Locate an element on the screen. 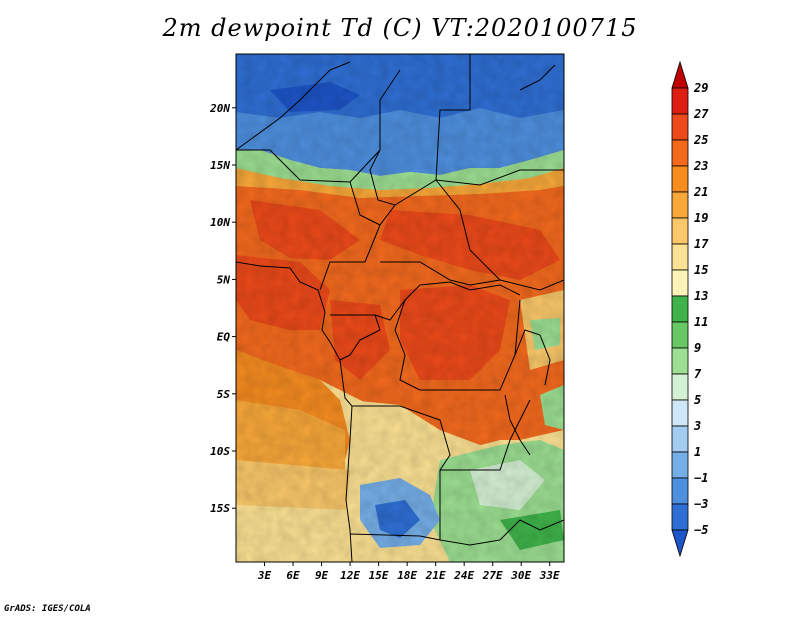 The image size is (800, 618). lon-tick-label: 6E is located at coordinates (293, 575).